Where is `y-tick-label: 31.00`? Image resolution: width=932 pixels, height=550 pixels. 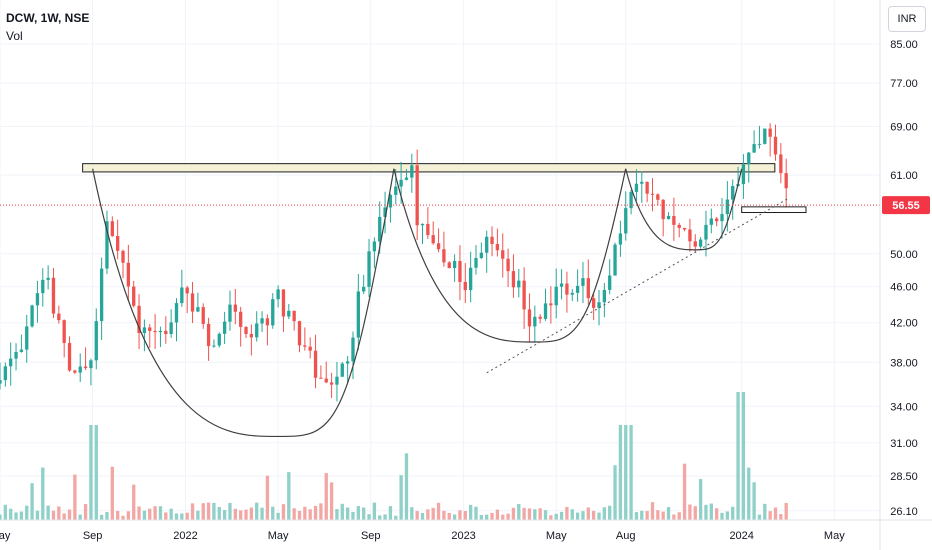
y-tick-label: 31.00 is located at coordinates (904, 444).